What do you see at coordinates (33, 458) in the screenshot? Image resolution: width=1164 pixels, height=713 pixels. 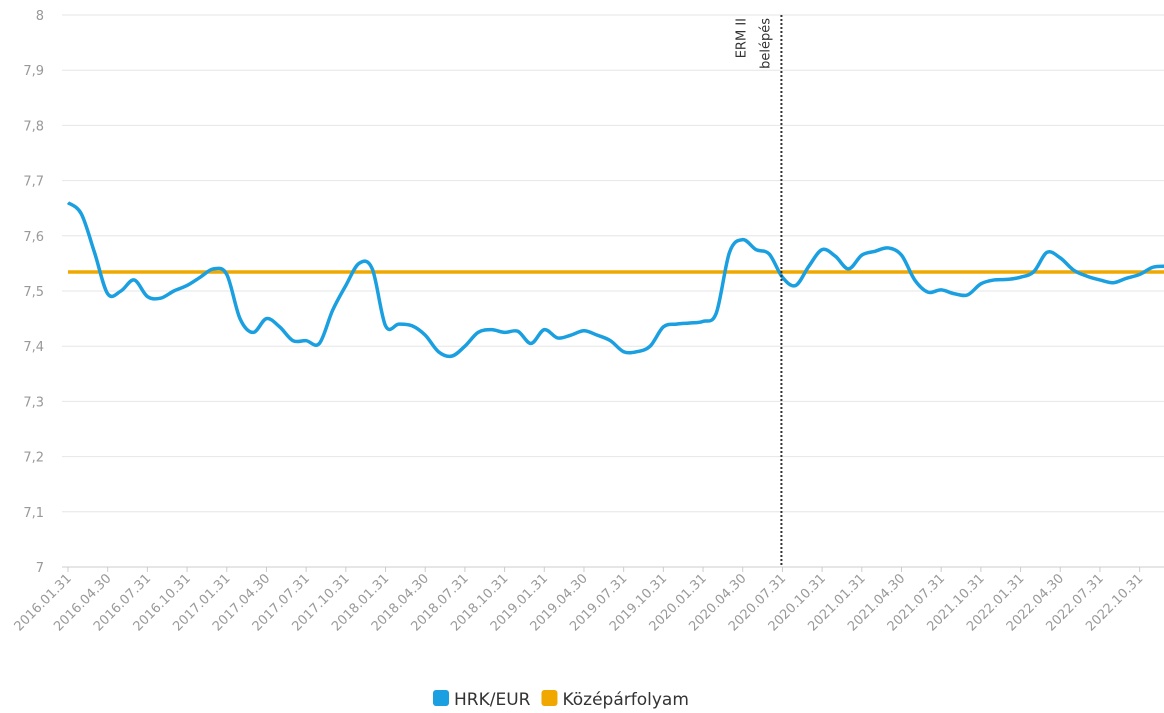 I see `y-tick-label: 7,2` at bounding box center [33, 458].